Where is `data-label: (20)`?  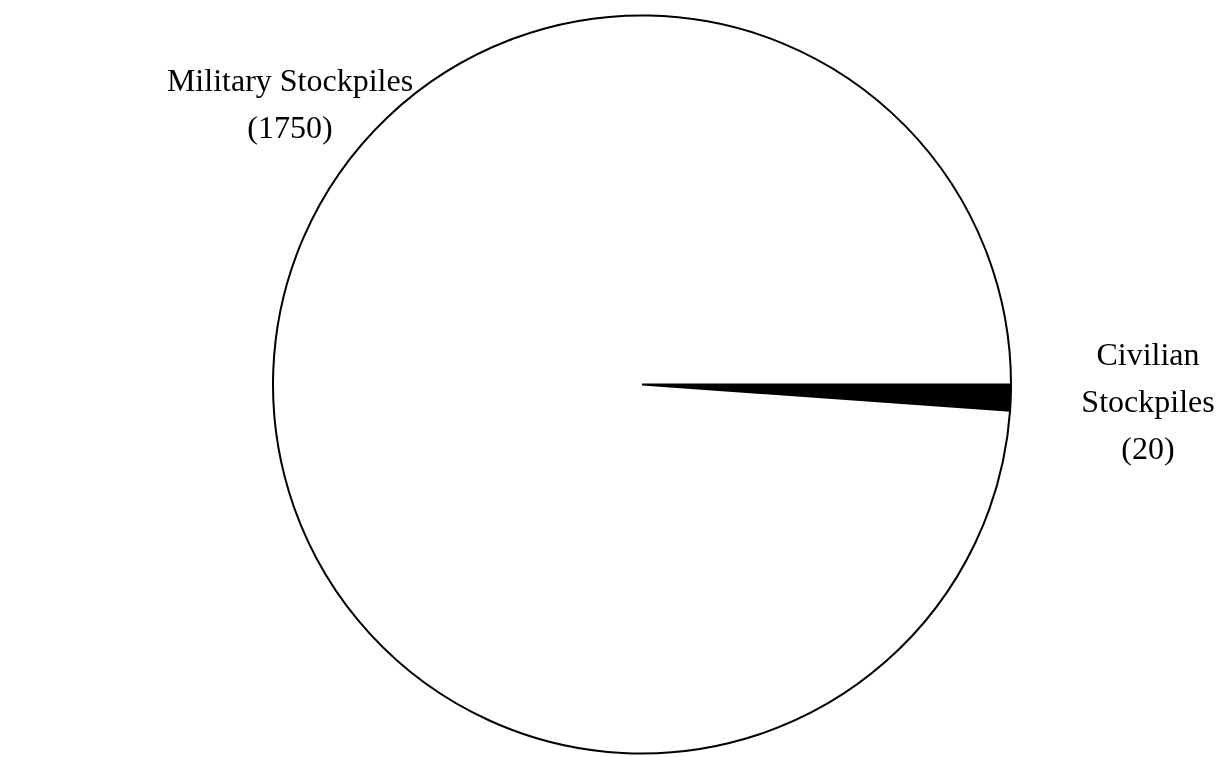
data-label: (20) is located at coordinates (1148, 448).